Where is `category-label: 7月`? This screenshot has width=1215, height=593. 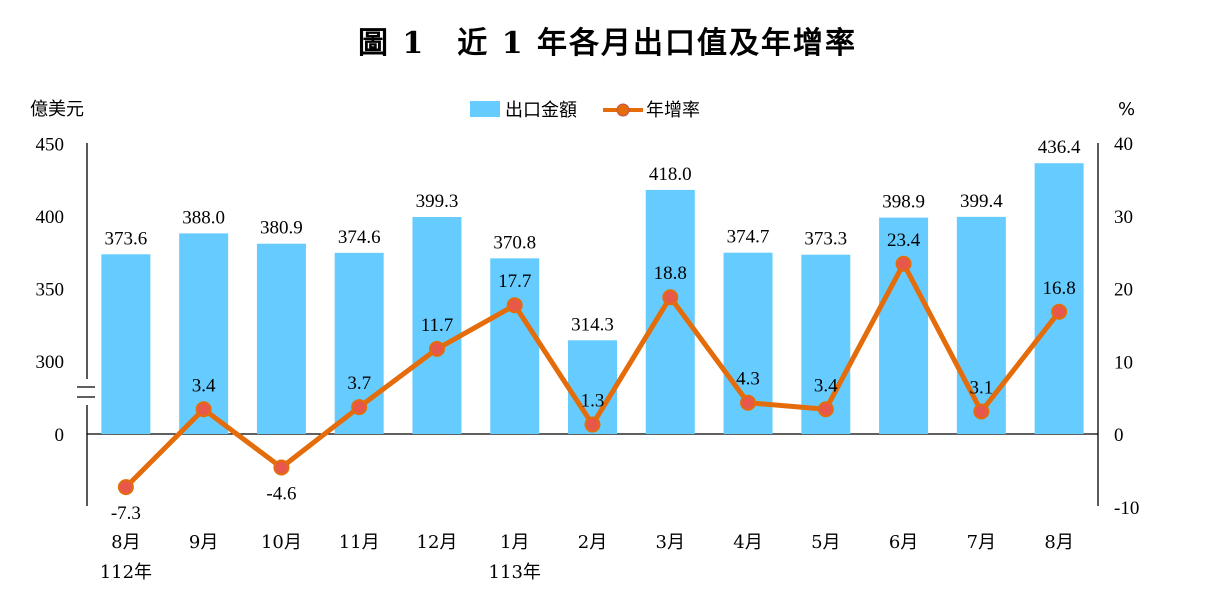 category-label: 7月 is located at coordinates (981, 542).